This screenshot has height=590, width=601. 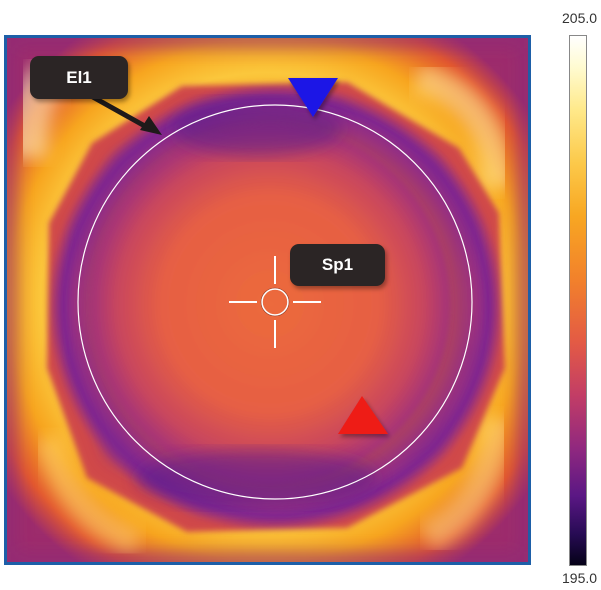 What do you see at coordinates (121, 113) in the screenshot?
I see `el1-pointer-arrow` at bounding box center [121, 113].